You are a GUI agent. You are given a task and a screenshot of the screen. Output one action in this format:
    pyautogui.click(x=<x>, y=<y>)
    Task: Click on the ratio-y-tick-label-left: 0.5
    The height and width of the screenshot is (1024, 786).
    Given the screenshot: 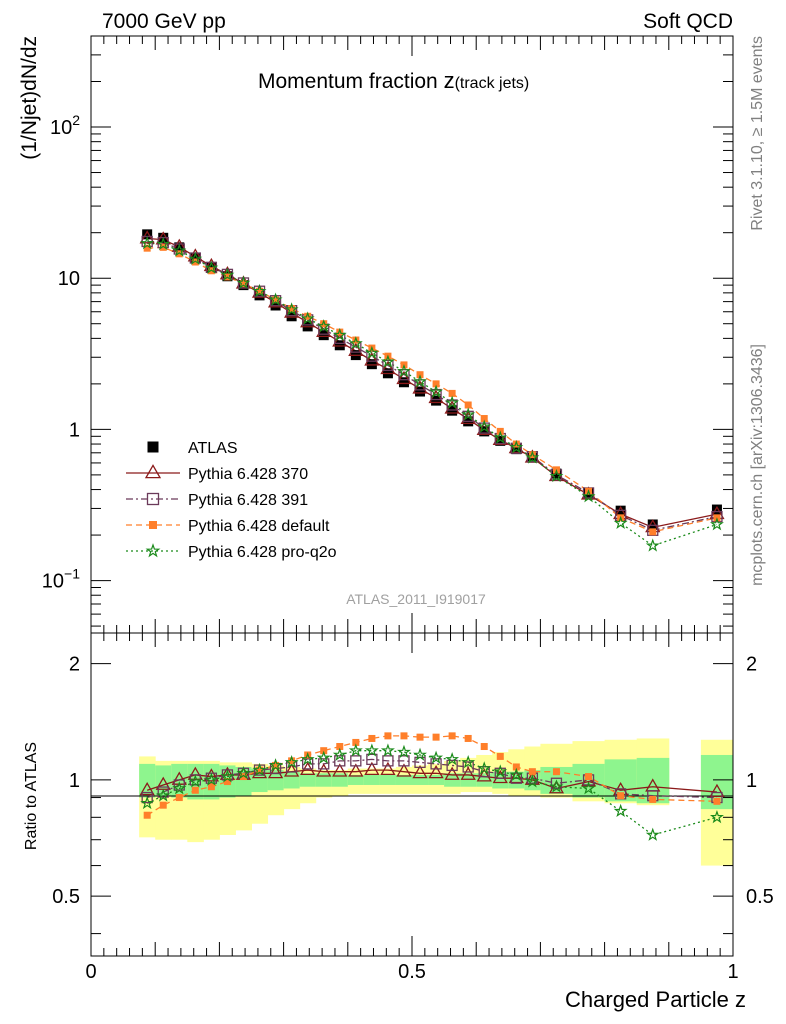 What is the action you would take?
    pyautogui.click(x=66, y=897)
    